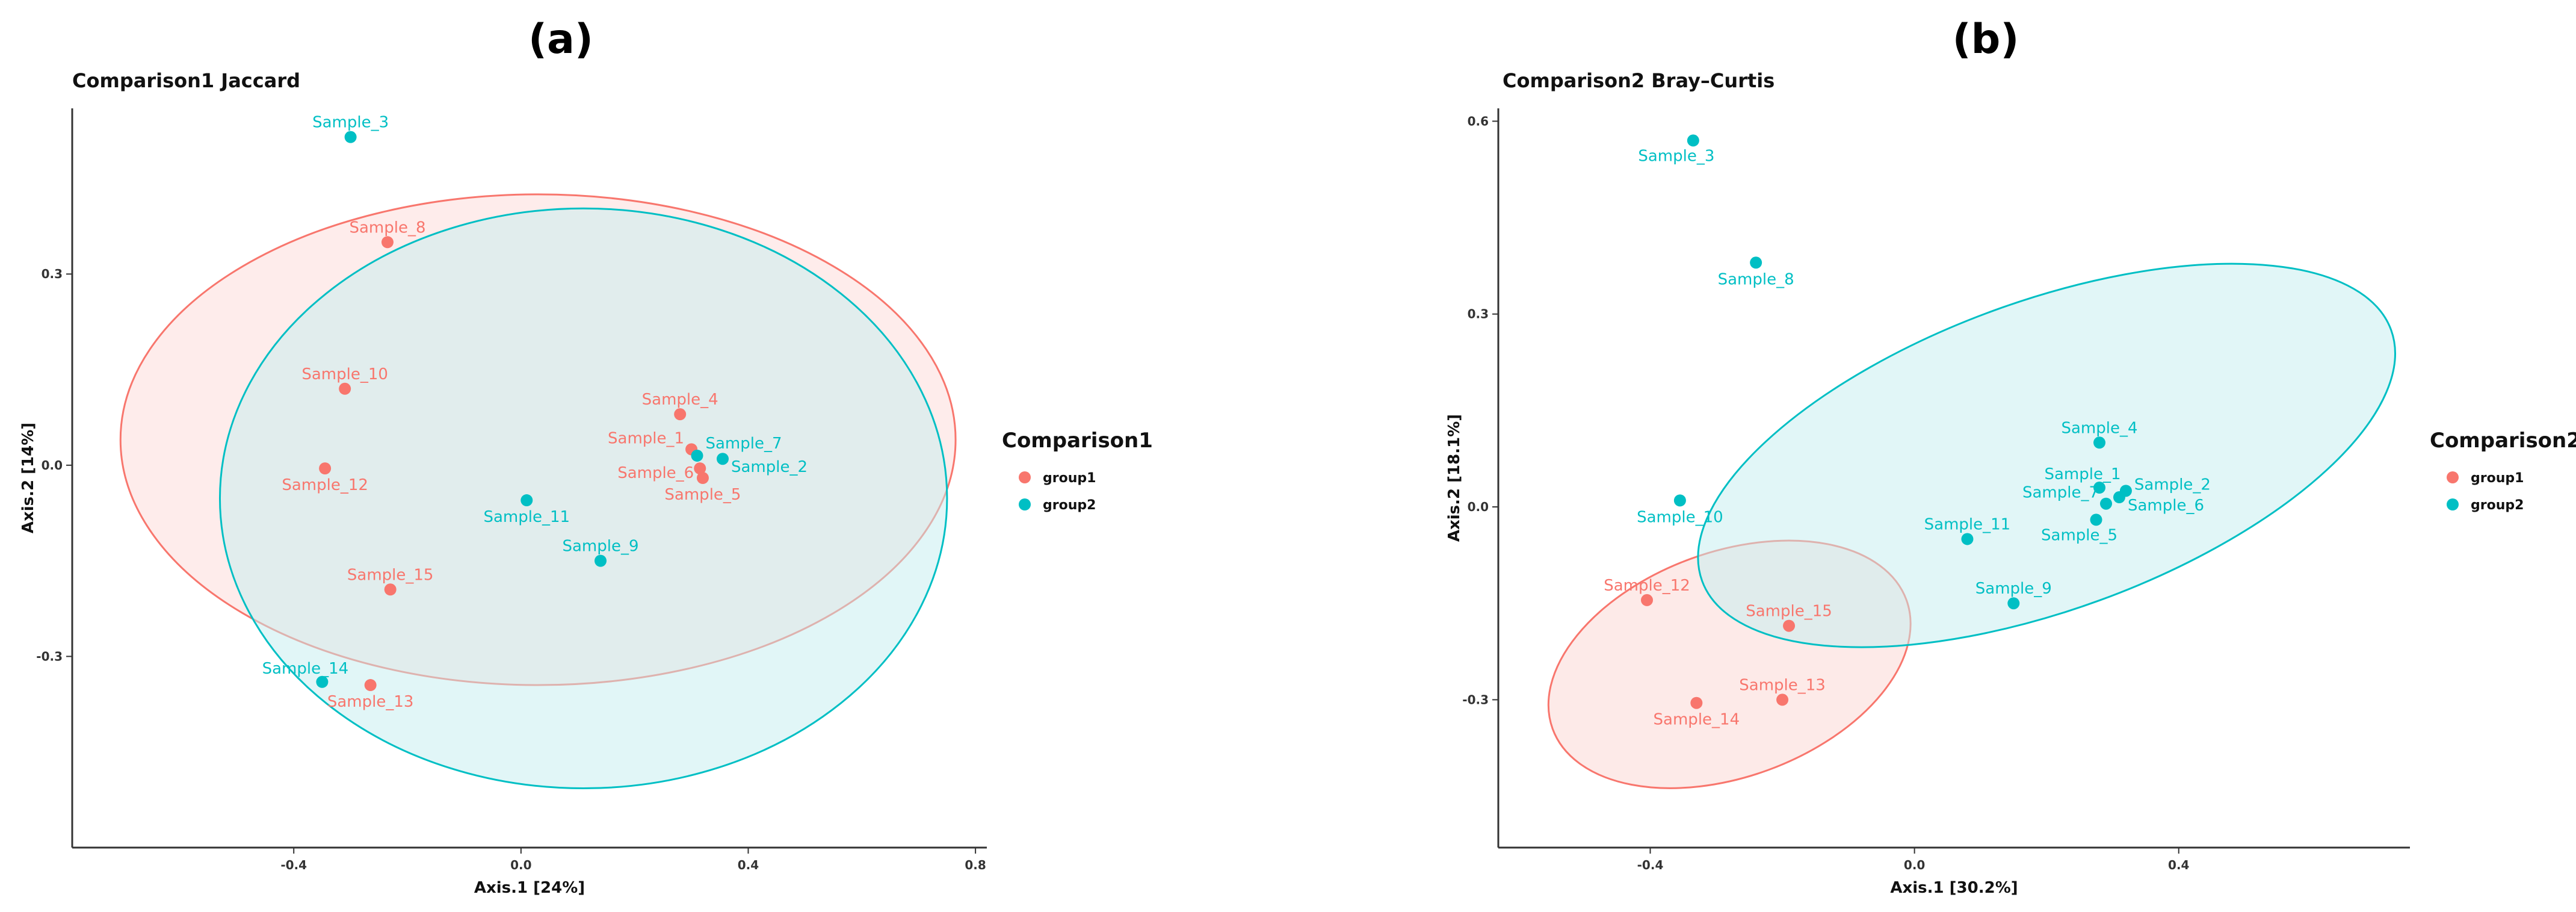 The height and width of the screenshot is (912, 2576). I want to click on y-axis-title: Axis.2 [18.1%], so click(1454, 478).